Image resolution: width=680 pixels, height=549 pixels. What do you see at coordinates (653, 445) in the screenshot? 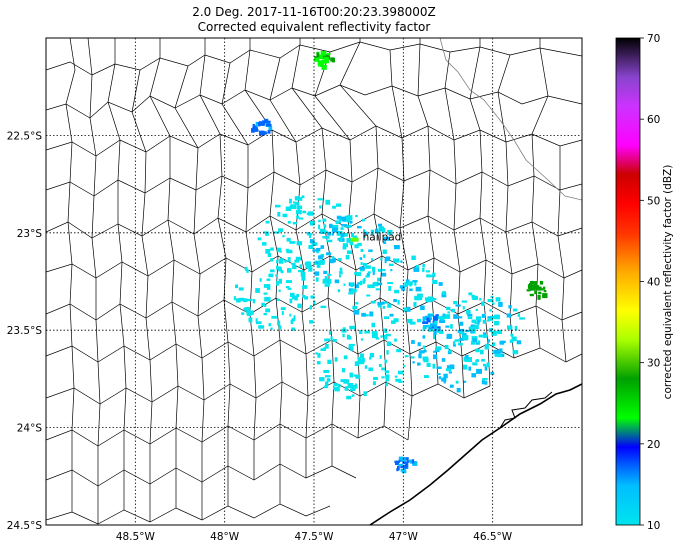
I see `colorbar-tick-label: 20` at bounding box center [653, 445].